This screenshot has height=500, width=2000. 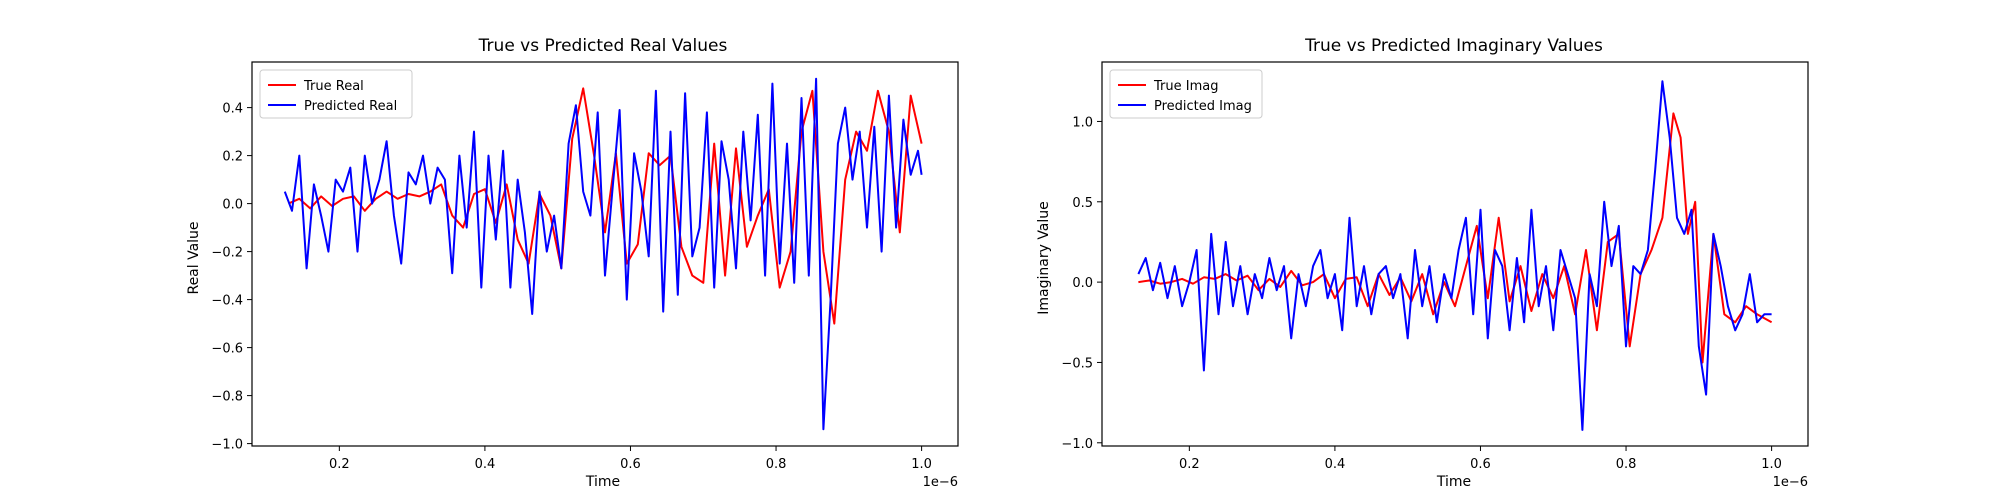 I want to click on legend: True Real Predicted Real, so click(x=336, y=94).